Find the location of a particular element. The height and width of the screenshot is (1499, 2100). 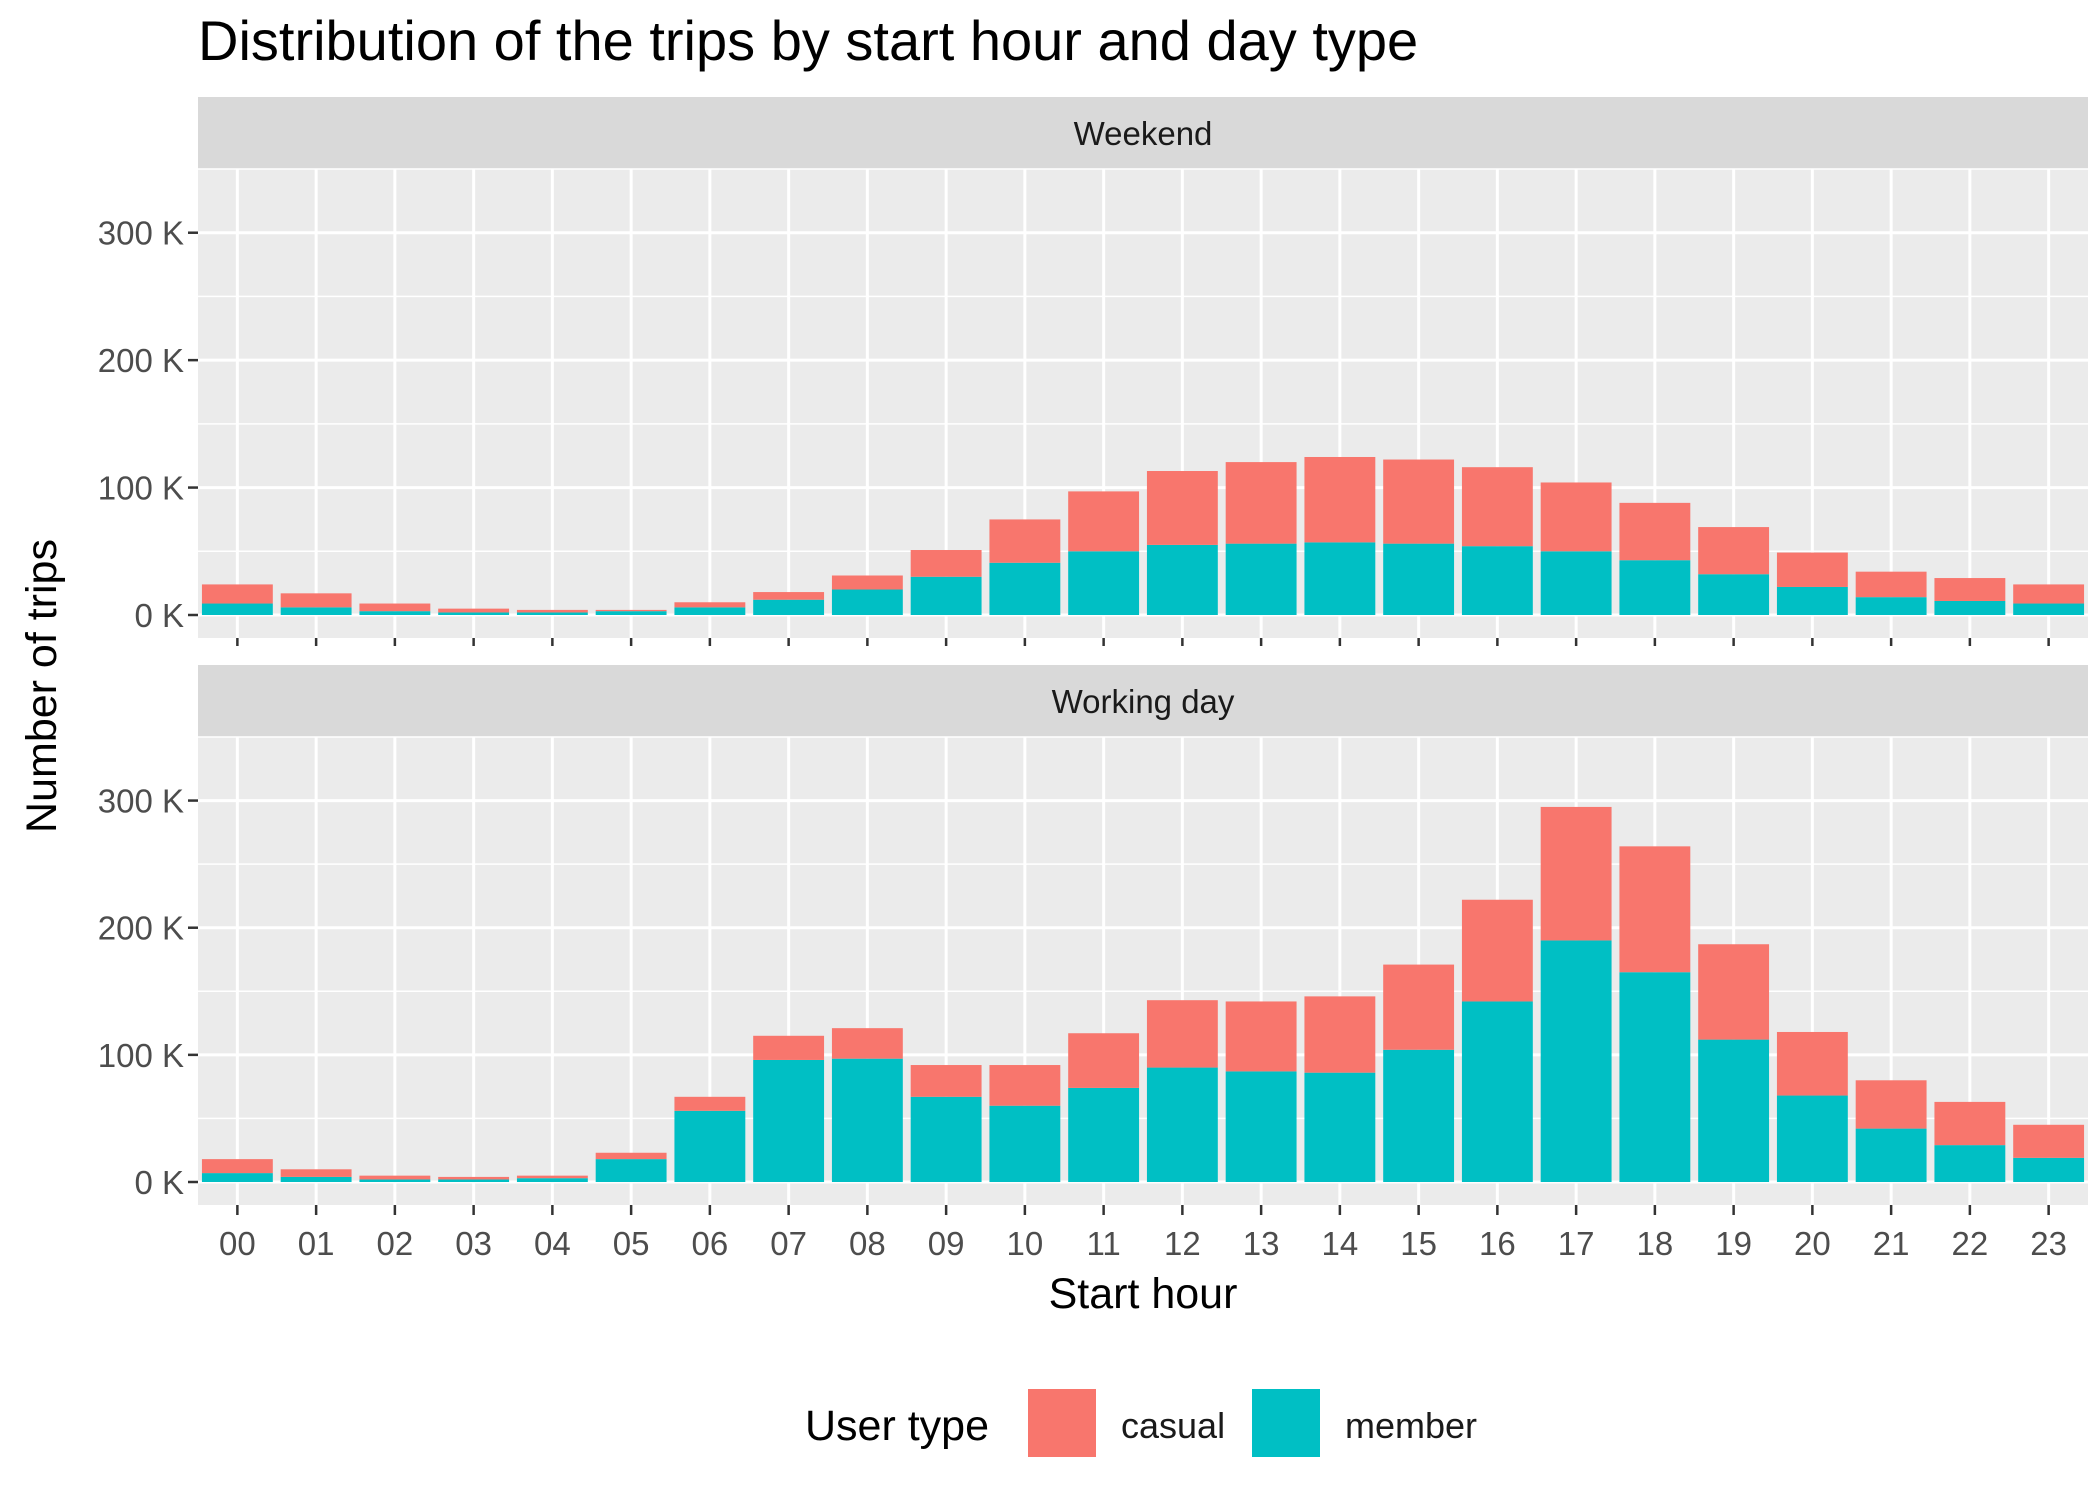

x-tick-label: 04 is located at coordinates (552, 1243).